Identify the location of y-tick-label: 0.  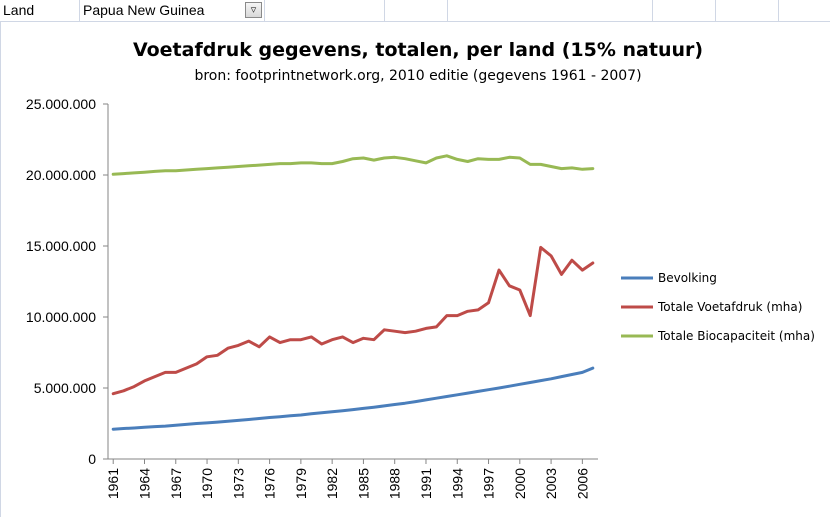
(92, 459).